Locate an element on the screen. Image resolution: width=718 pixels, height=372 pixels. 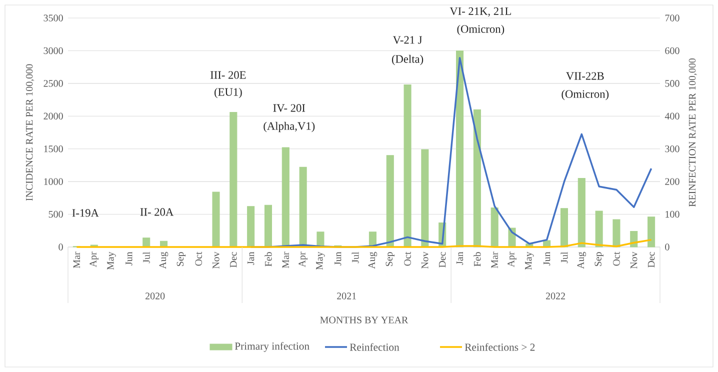
annotation: (Delta) is located at coordinates (408, 60).